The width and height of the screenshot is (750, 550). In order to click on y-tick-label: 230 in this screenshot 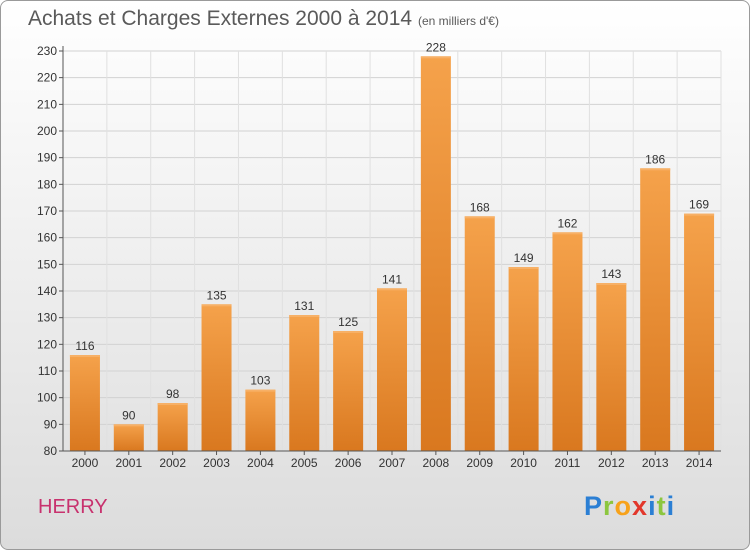, I will do `click(47, 51)`.